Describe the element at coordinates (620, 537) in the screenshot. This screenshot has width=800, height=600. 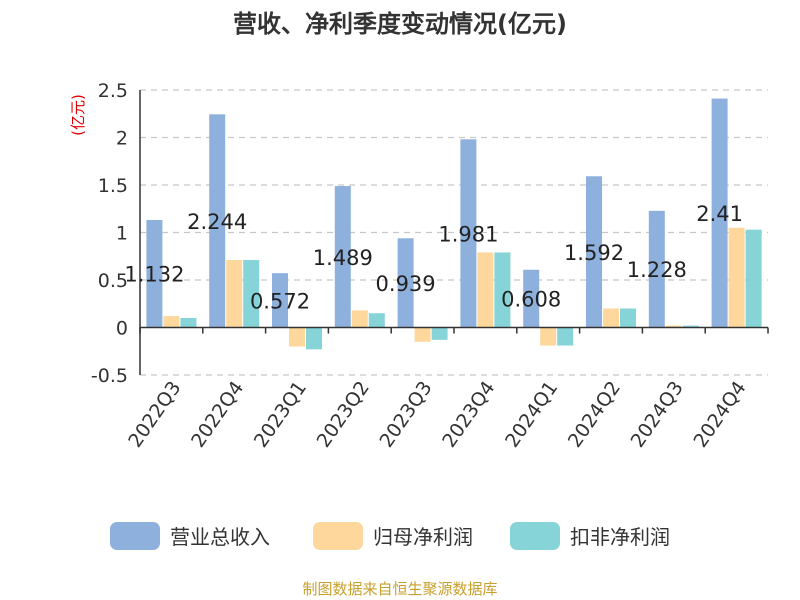
I see `legend-label: 扣非净利润` at that location.